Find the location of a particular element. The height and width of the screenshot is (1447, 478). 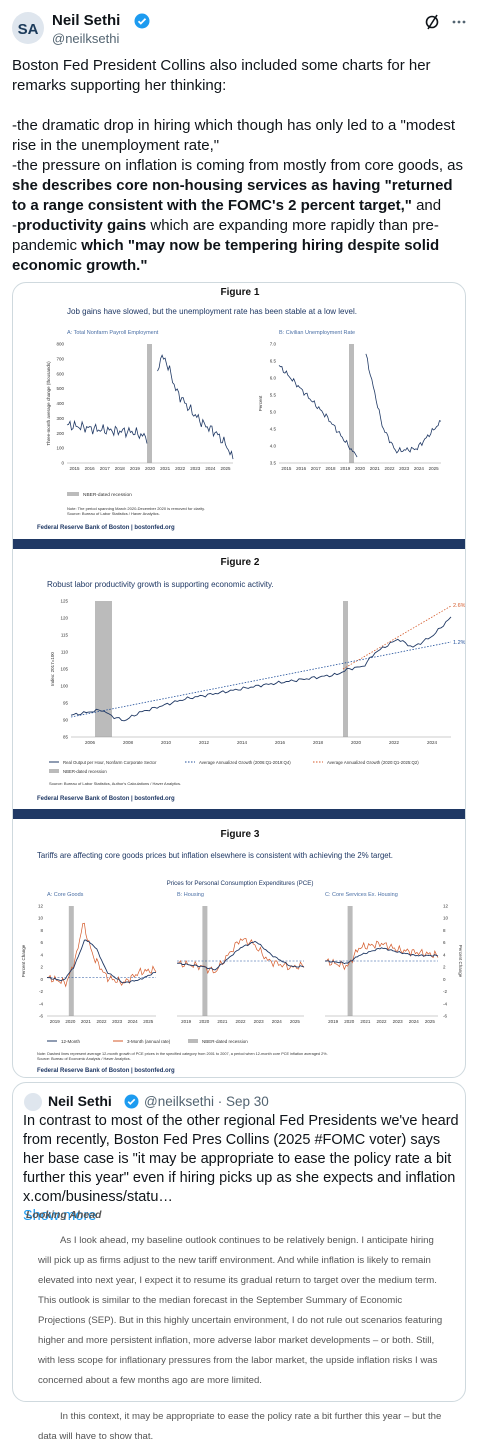

label: 600 is located at coordinates (60, 373).